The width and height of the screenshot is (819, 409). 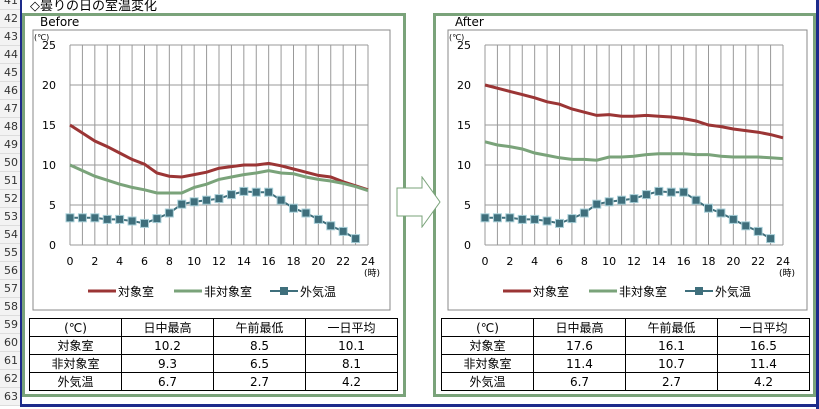 I want to click on table-cell: (℃), so click(x=487, y=327).